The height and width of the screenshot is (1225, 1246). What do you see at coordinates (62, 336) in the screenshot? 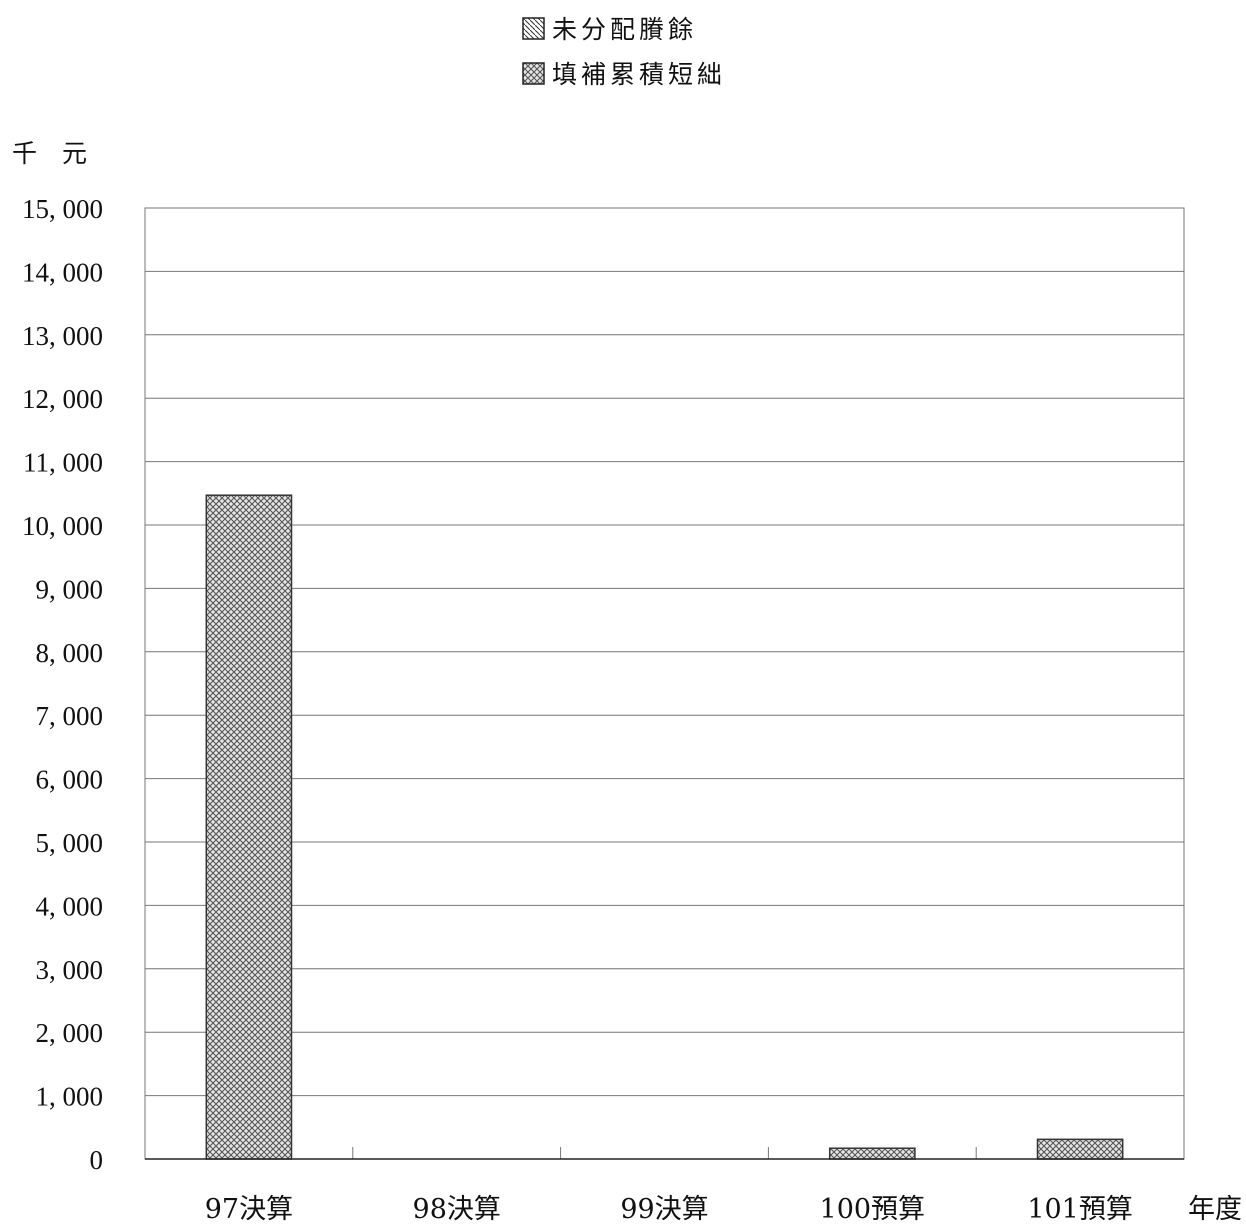
I see `y-tick-label: 13, 000` at bounding box center [62, 336].